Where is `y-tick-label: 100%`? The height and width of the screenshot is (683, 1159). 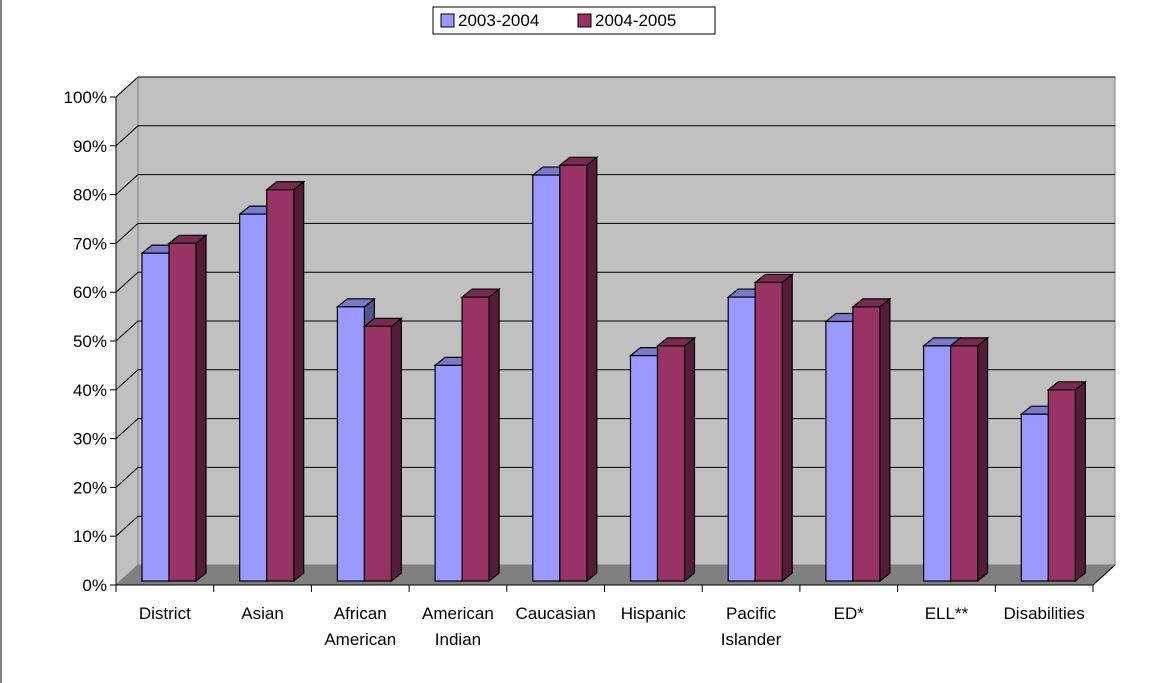
y-tick-label: 100% is located at coordinates (85, 97).